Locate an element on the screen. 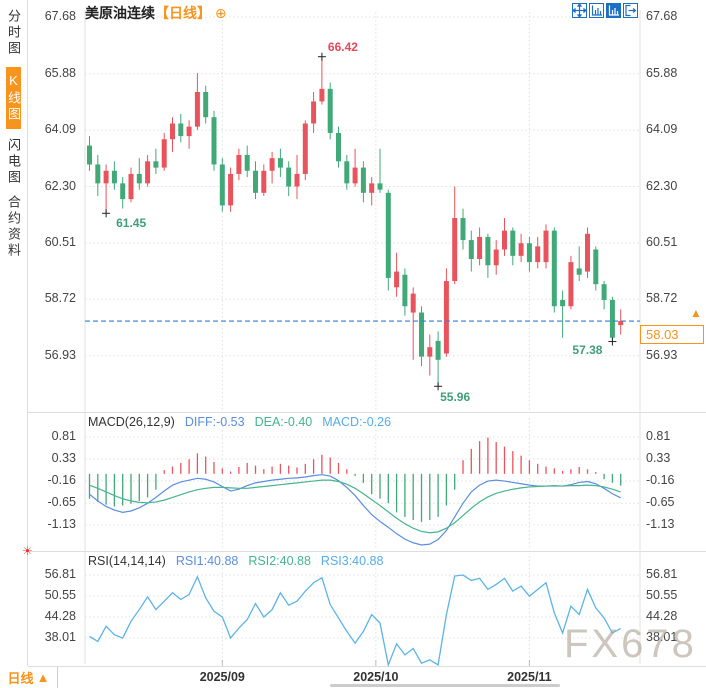  price-pointer-icon: ▲ is located at coordinates (696, 313).